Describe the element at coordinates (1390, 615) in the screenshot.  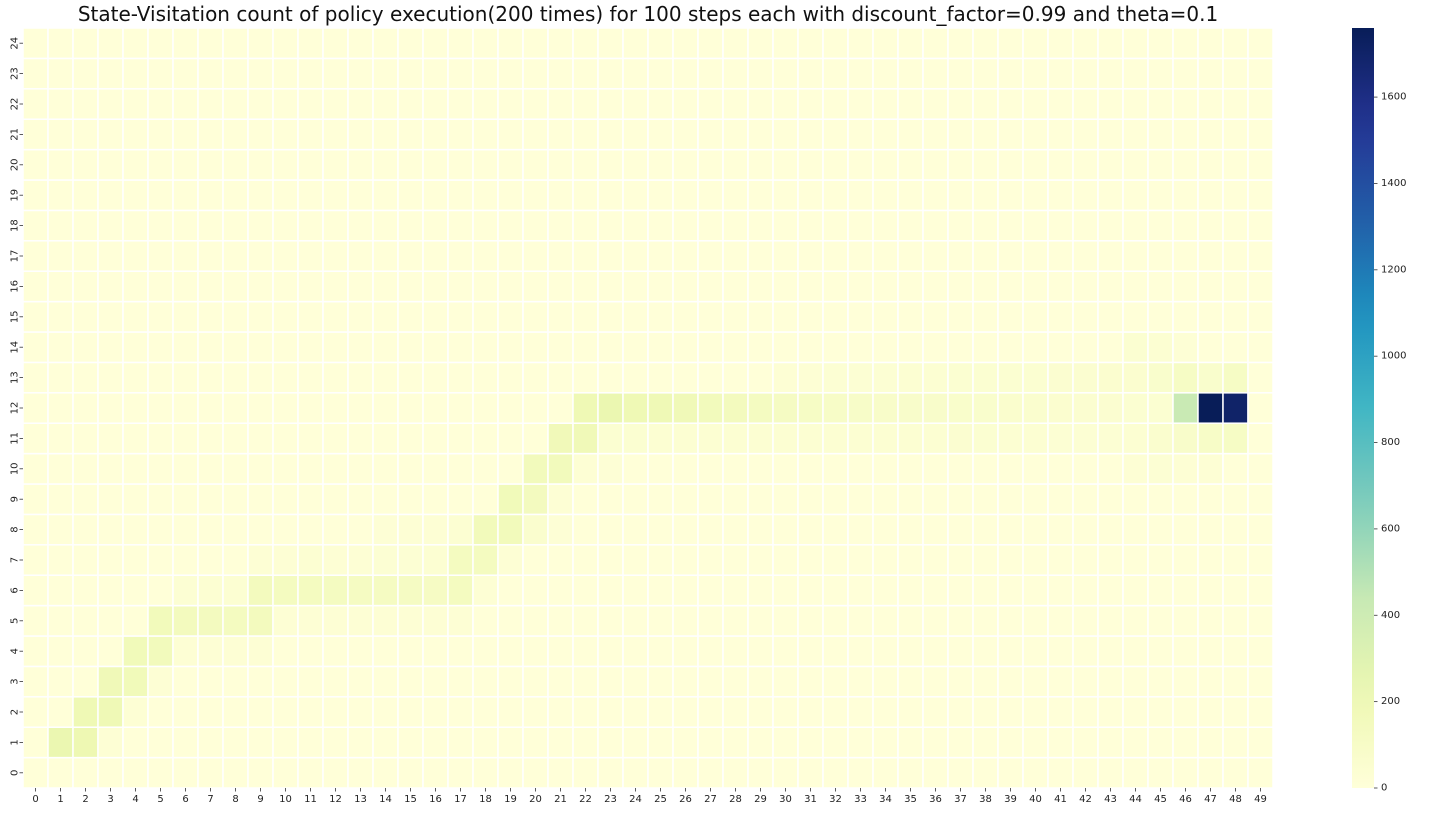
I see `colorbar-tick-label: 400` at that location.